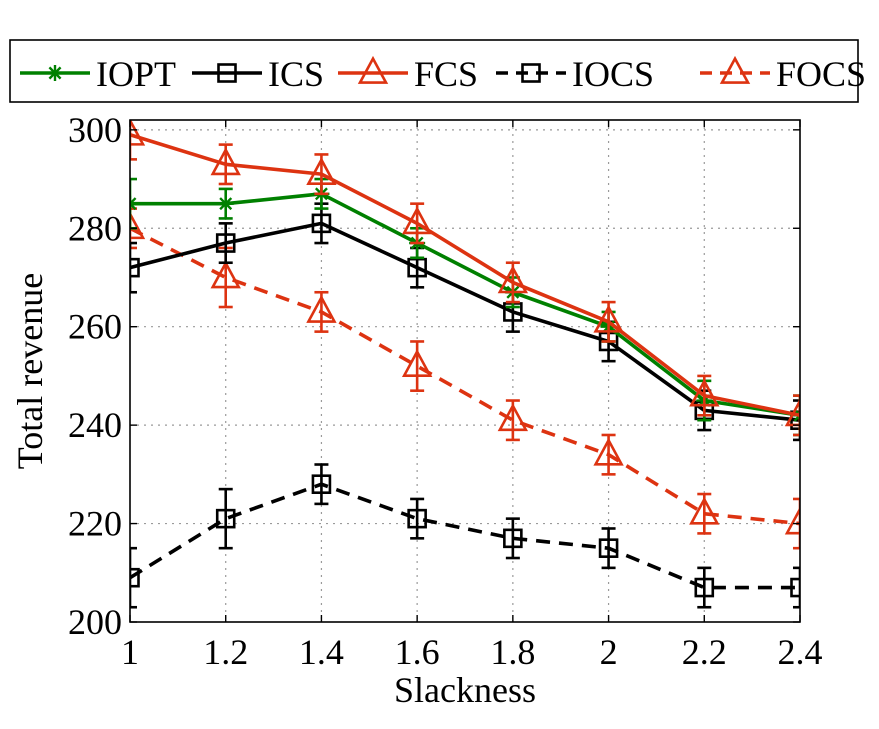 This screenshot has height=729, width=879. I want to click on legend-entry-iocs: IOCS, so click(575, 74).